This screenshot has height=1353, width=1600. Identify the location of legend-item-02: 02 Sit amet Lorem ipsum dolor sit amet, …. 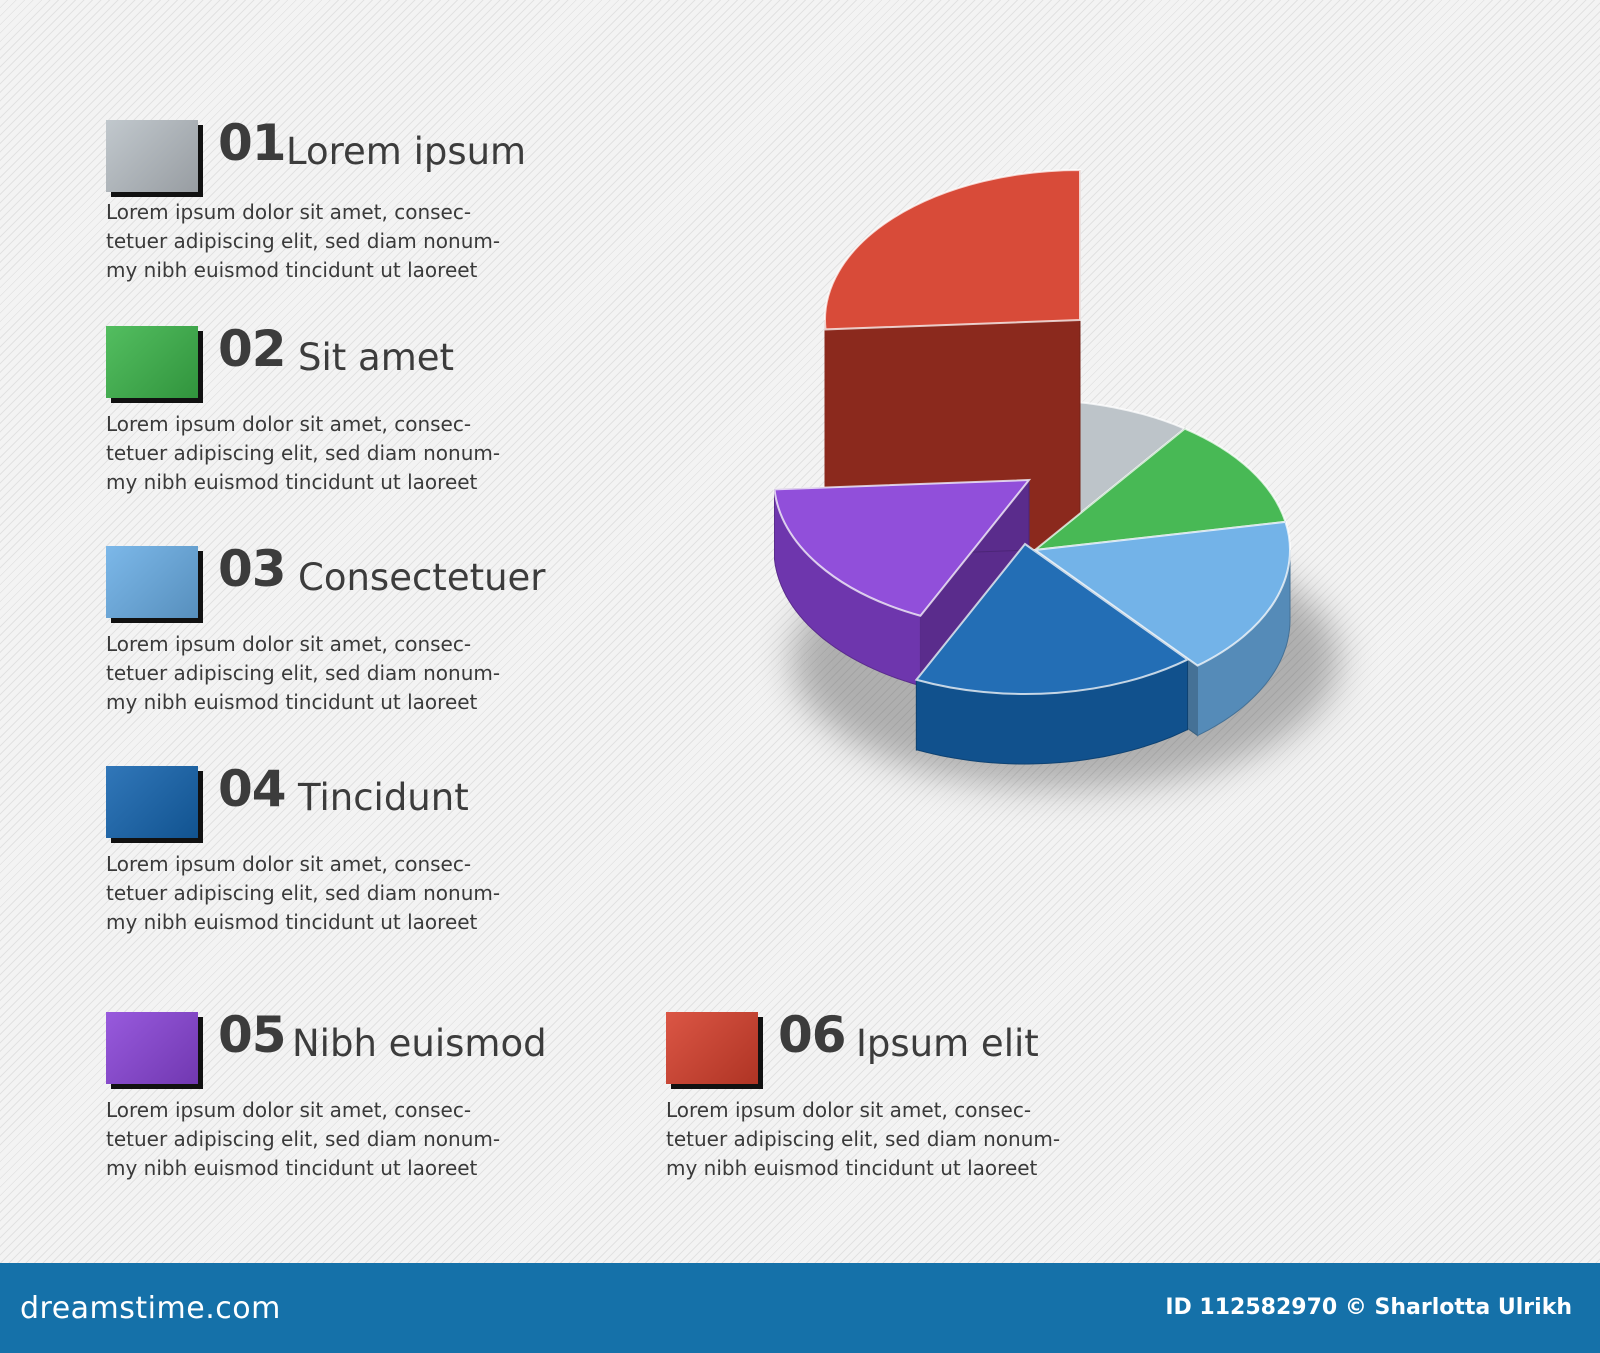
(366, 423).